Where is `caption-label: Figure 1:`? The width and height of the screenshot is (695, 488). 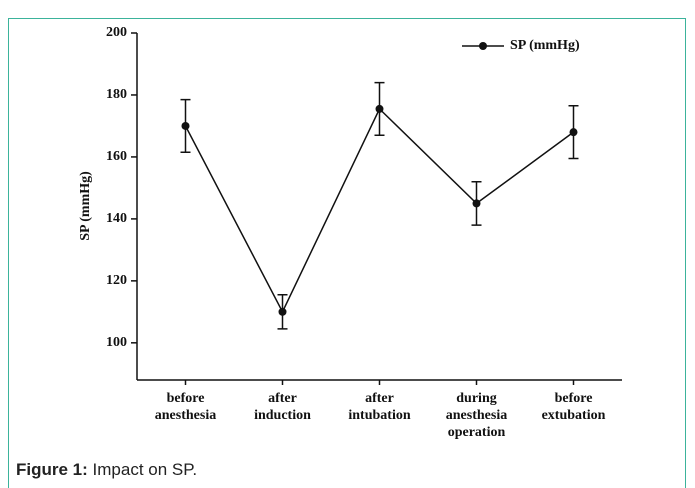
caption-label: Figure 1: is located at coordinates (52, 469).